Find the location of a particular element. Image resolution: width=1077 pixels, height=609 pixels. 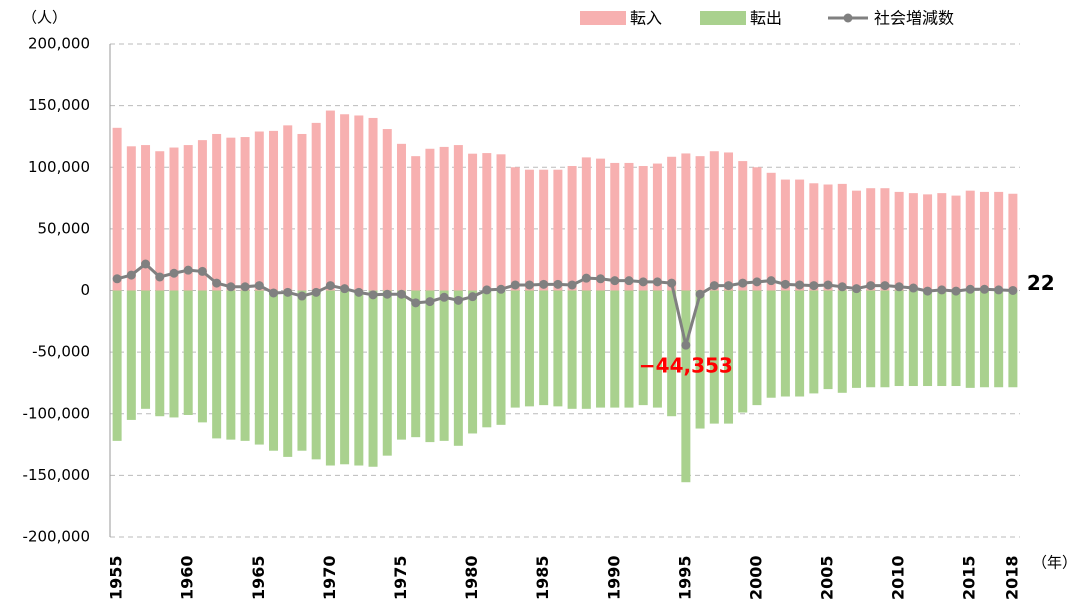

x-tick-label: 1975 is located at coordinates (400, 577).